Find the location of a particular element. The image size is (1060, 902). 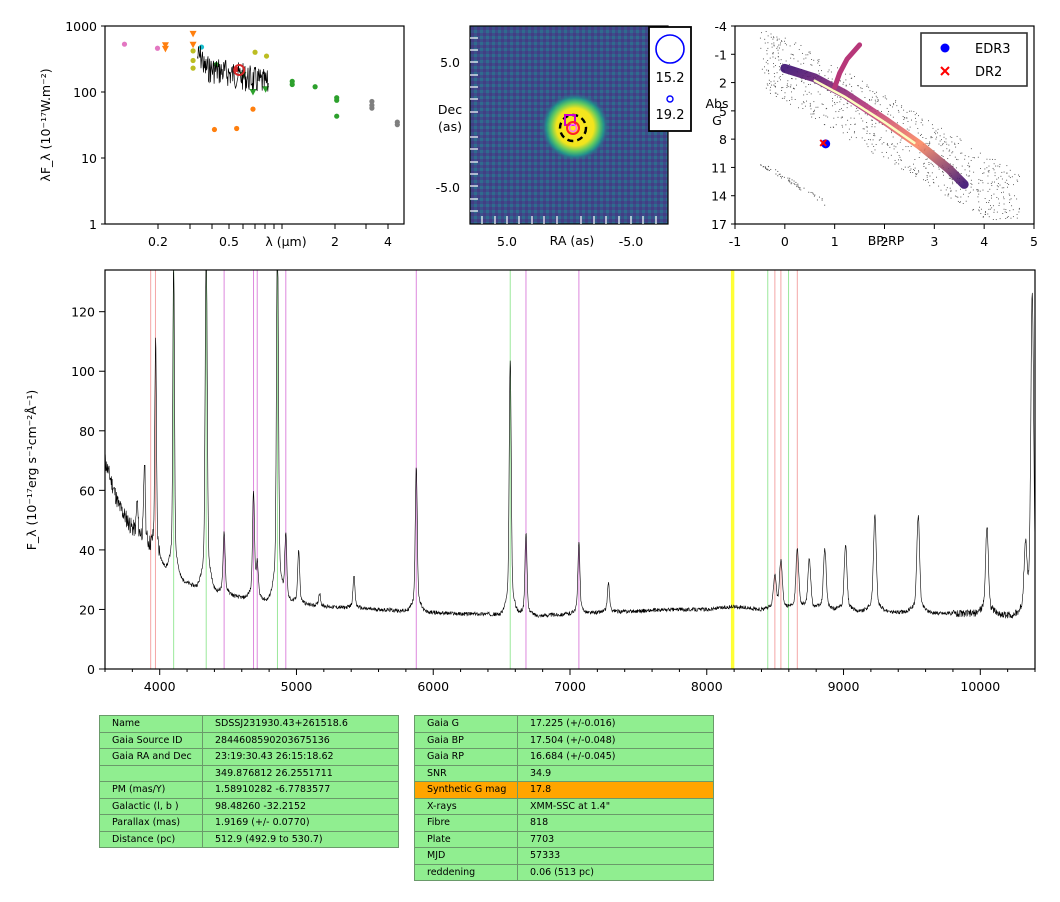

info-value: 0.06 (513 pc) is located at coordinates (615, 872).